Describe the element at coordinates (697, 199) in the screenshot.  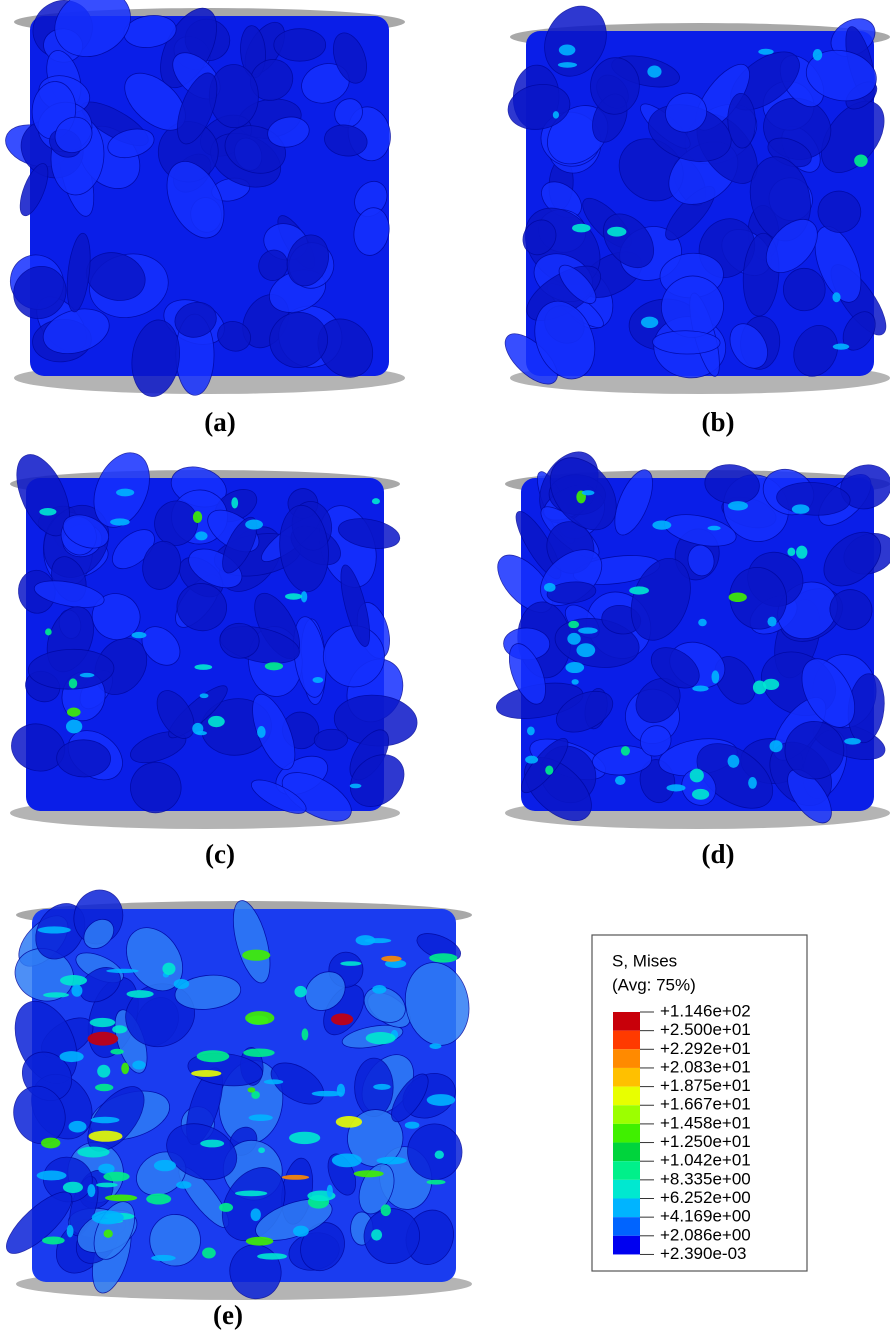
I see `simulation-image` at that location.